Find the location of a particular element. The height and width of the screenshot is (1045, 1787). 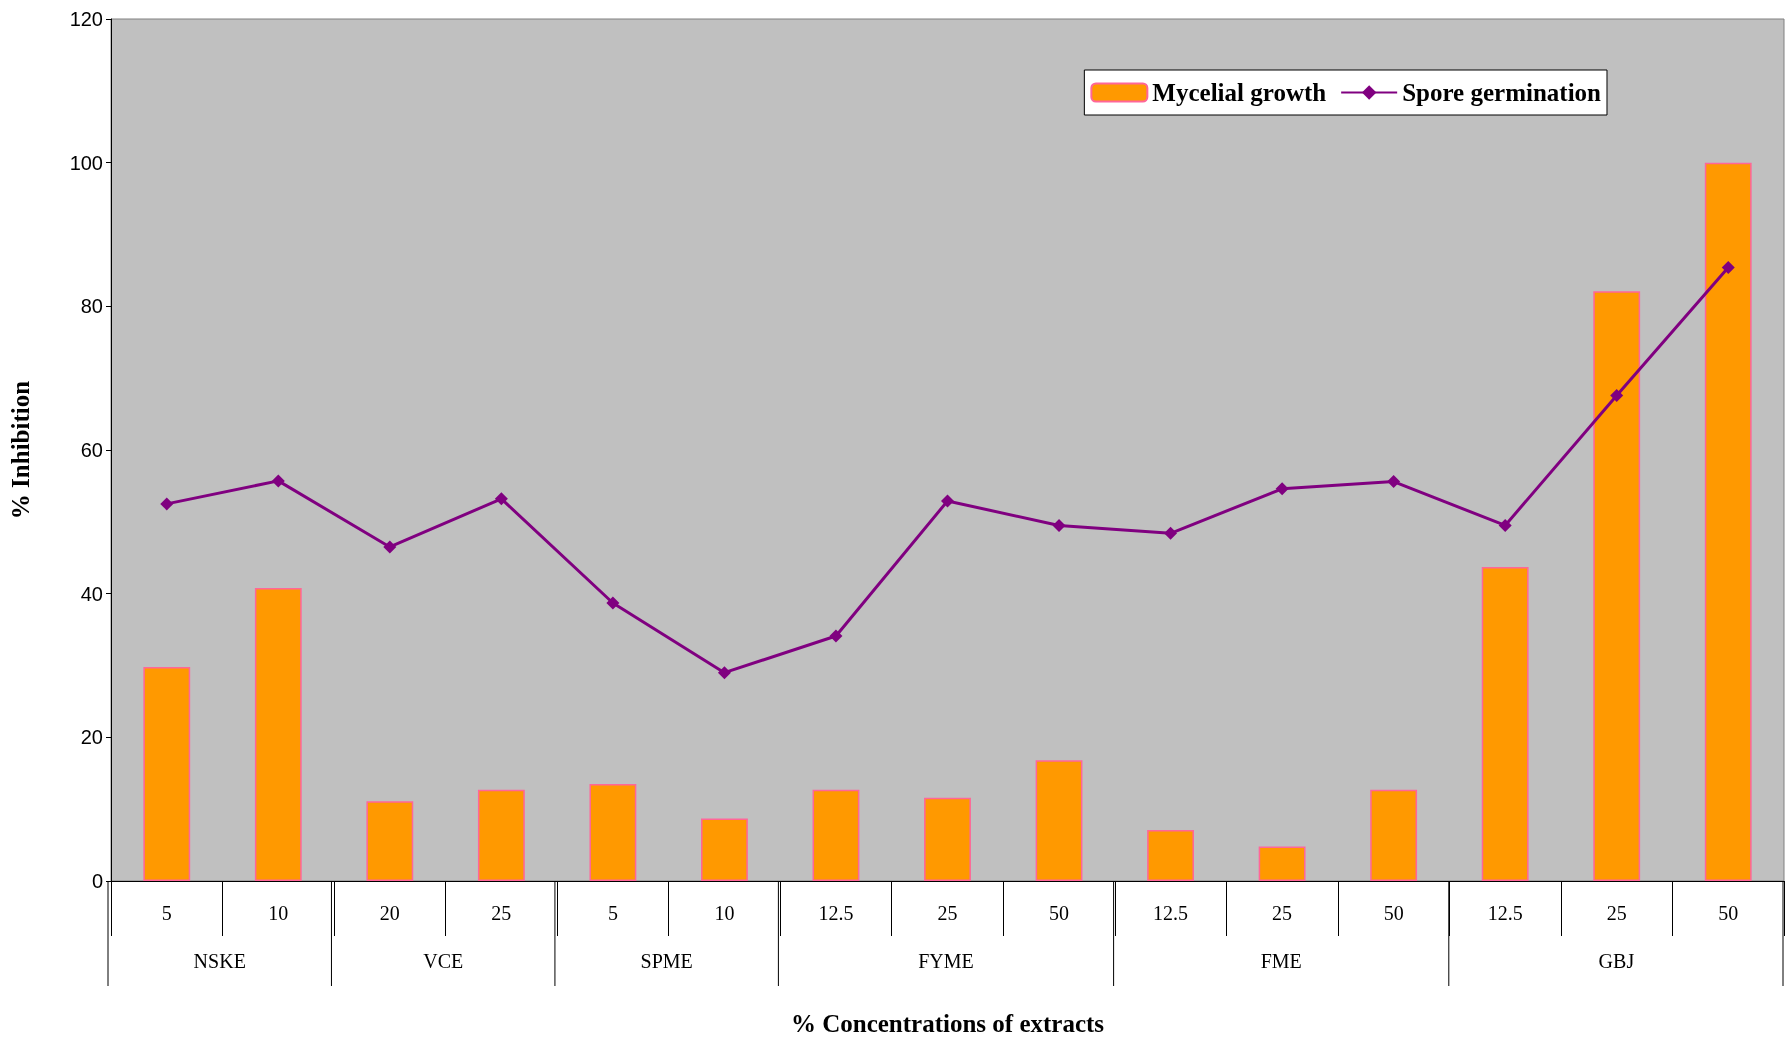

y-axis-title: % Inhibition is located at coordinates (20, 450).